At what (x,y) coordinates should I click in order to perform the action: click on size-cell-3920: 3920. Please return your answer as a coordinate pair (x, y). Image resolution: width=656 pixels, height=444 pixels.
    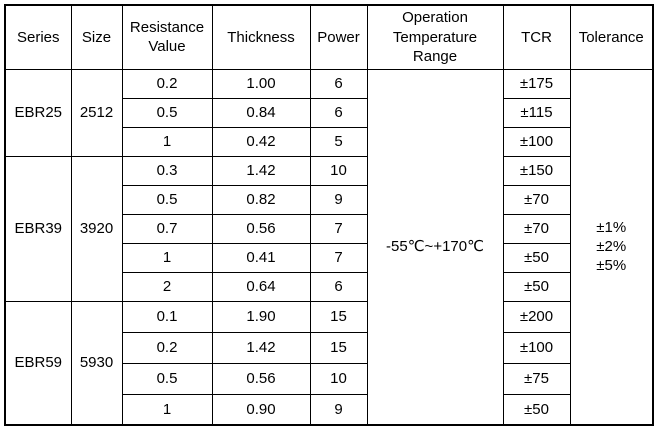
    Looking at the image, I should click on (96, 228).